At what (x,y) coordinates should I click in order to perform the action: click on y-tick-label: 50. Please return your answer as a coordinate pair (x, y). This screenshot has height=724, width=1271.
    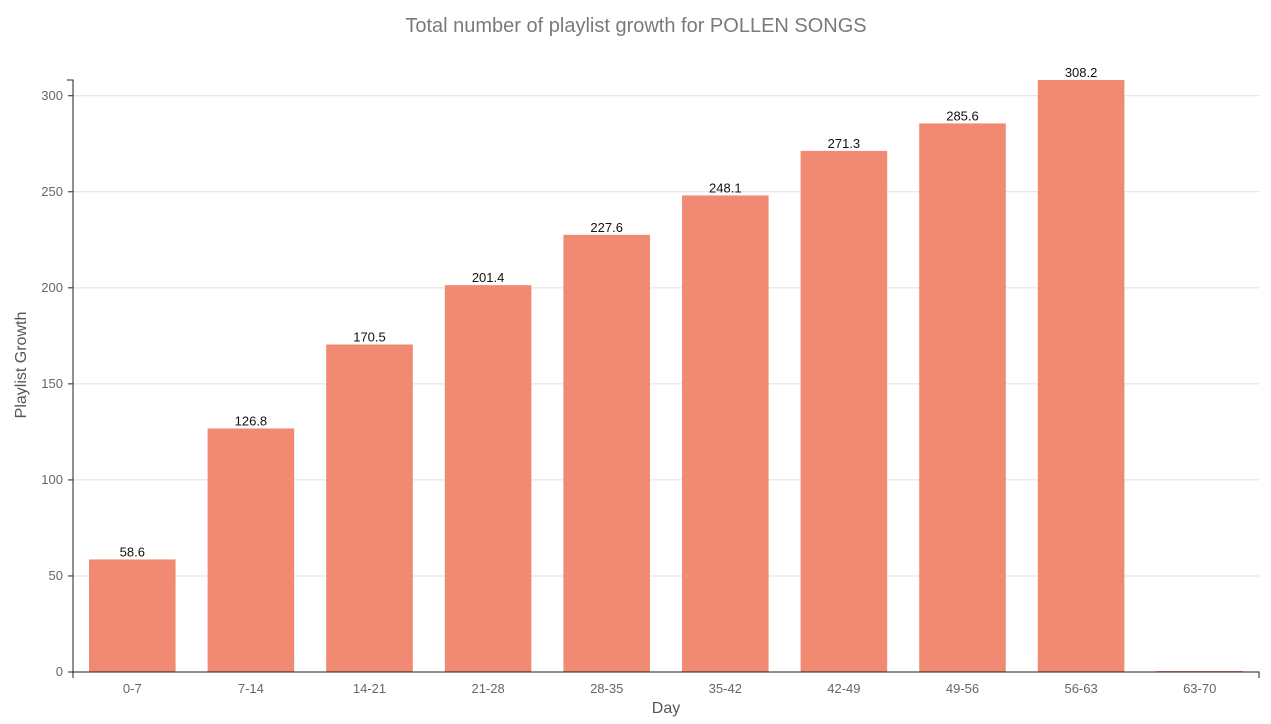
    Looking at the image, I should click on (56, 575).